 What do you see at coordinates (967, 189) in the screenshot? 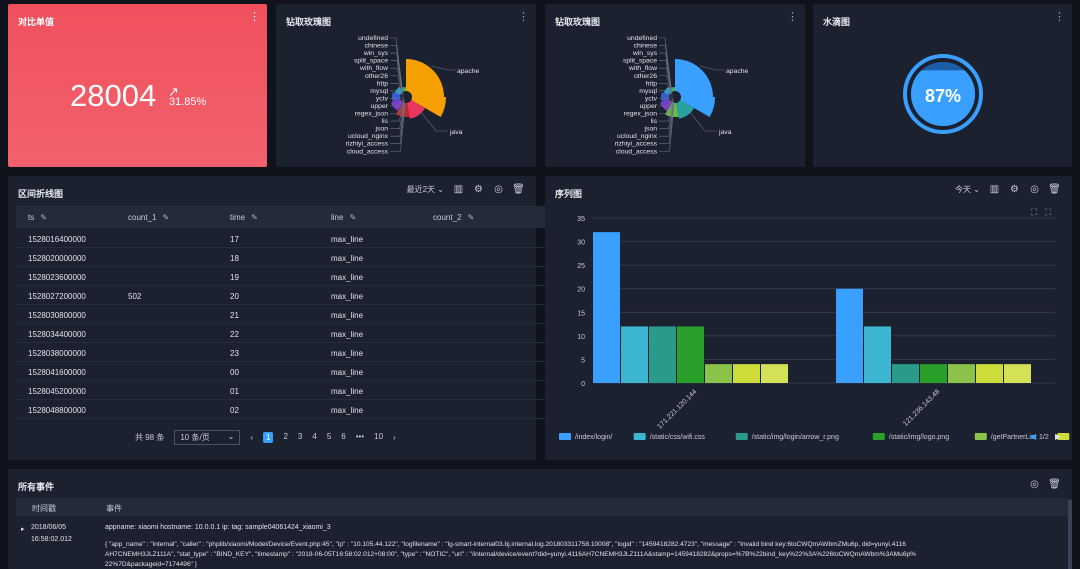
I see `time-range-select: 今天 ⌄` at bounding box center [967, 189].